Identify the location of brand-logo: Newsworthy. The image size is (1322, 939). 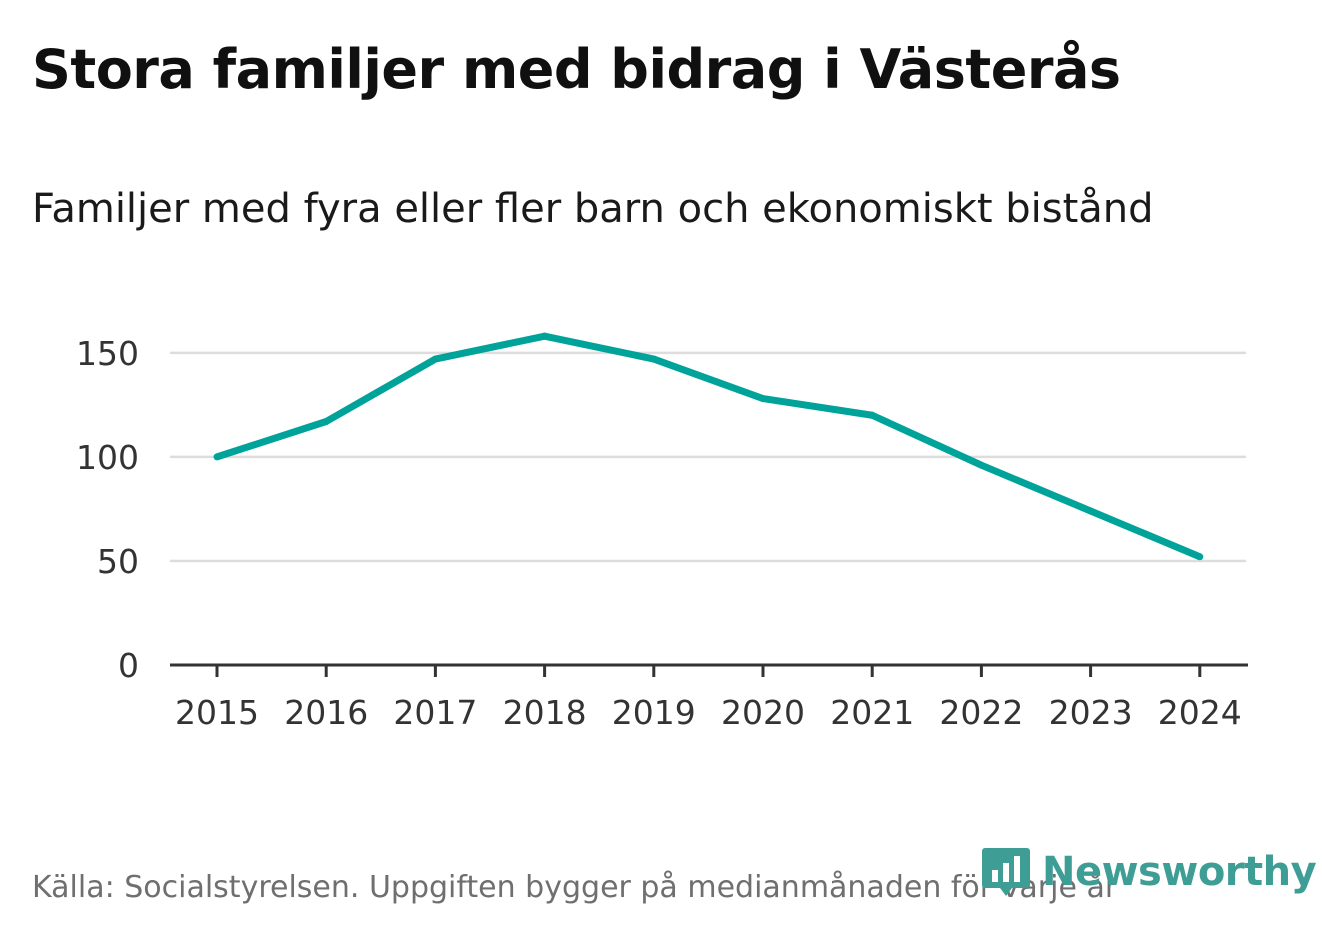
(1149, 872).